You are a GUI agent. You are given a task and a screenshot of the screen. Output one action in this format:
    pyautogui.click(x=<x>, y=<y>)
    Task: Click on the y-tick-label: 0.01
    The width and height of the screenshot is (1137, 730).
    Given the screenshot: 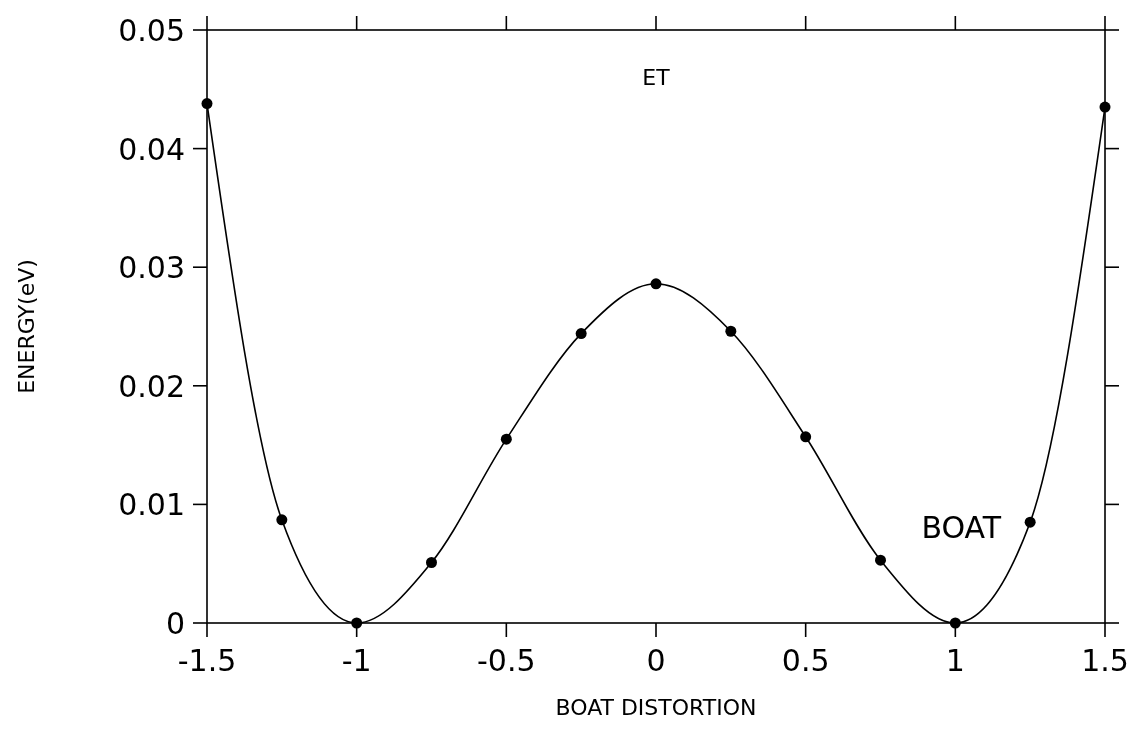 What is the action you would take?
    pyautogui.click(x=151, y=505)
    